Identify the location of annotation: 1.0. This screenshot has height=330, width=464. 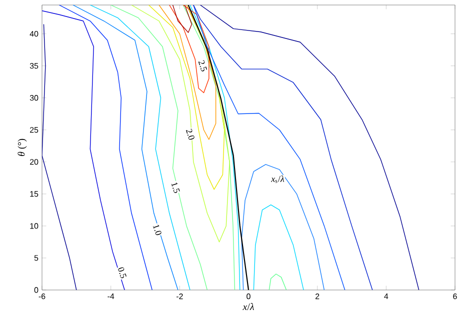
(157, 230).